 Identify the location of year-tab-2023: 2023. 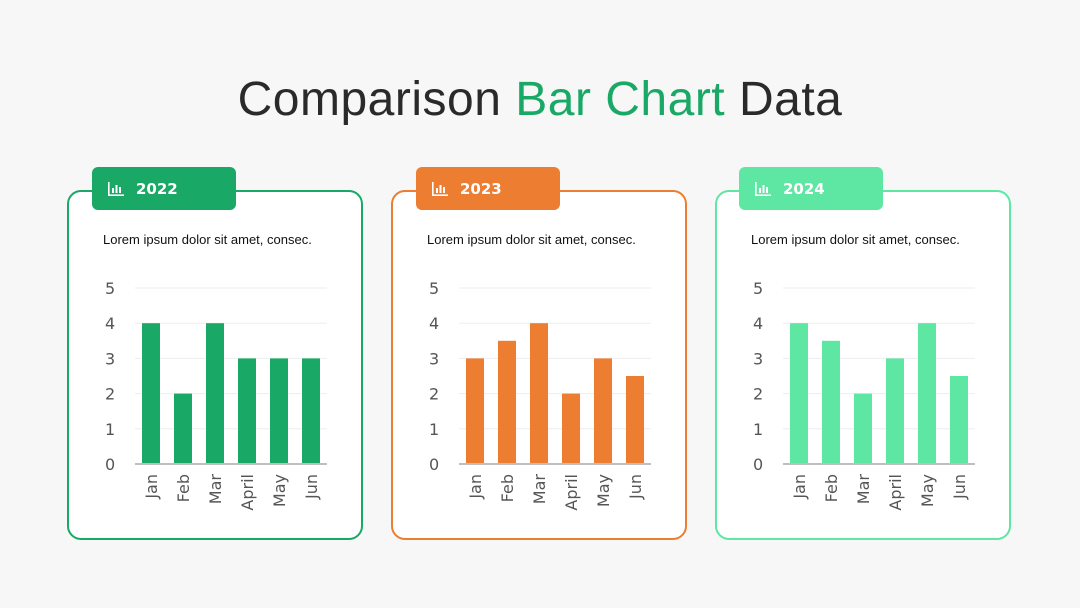
(488, 188).